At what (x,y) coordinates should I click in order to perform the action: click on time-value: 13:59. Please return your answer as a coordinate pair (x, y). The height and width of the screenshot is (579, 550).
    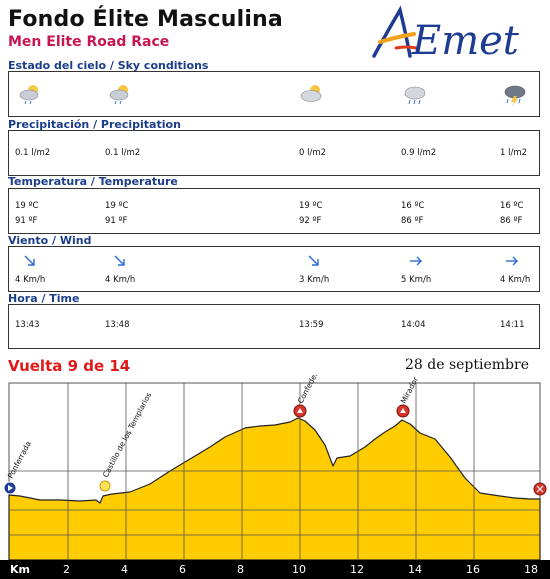
    Looking at the image, I should click on (311, 325).